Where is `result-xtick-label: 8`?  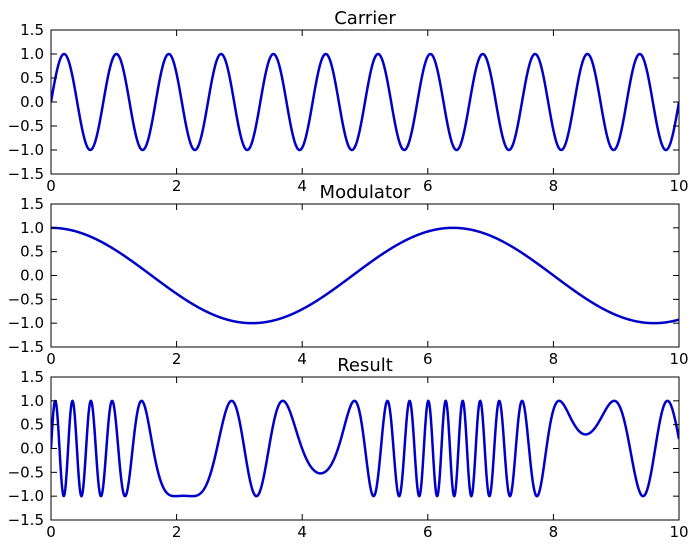
result-xtick-label: 8 is located at coordinates (554, 532).